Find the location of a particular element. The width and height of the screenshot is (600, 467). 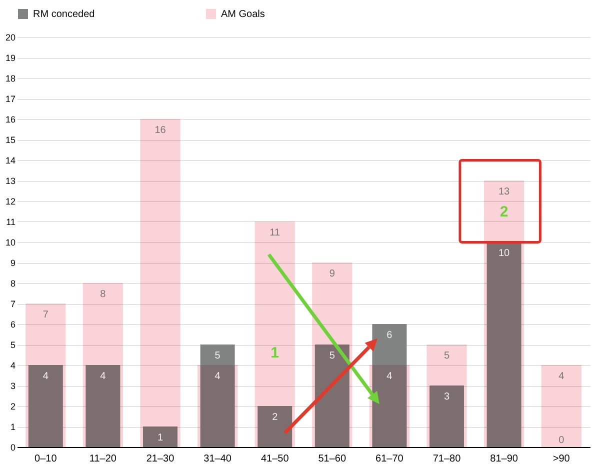

data-label: 9 is located at coordinates (332, 274).